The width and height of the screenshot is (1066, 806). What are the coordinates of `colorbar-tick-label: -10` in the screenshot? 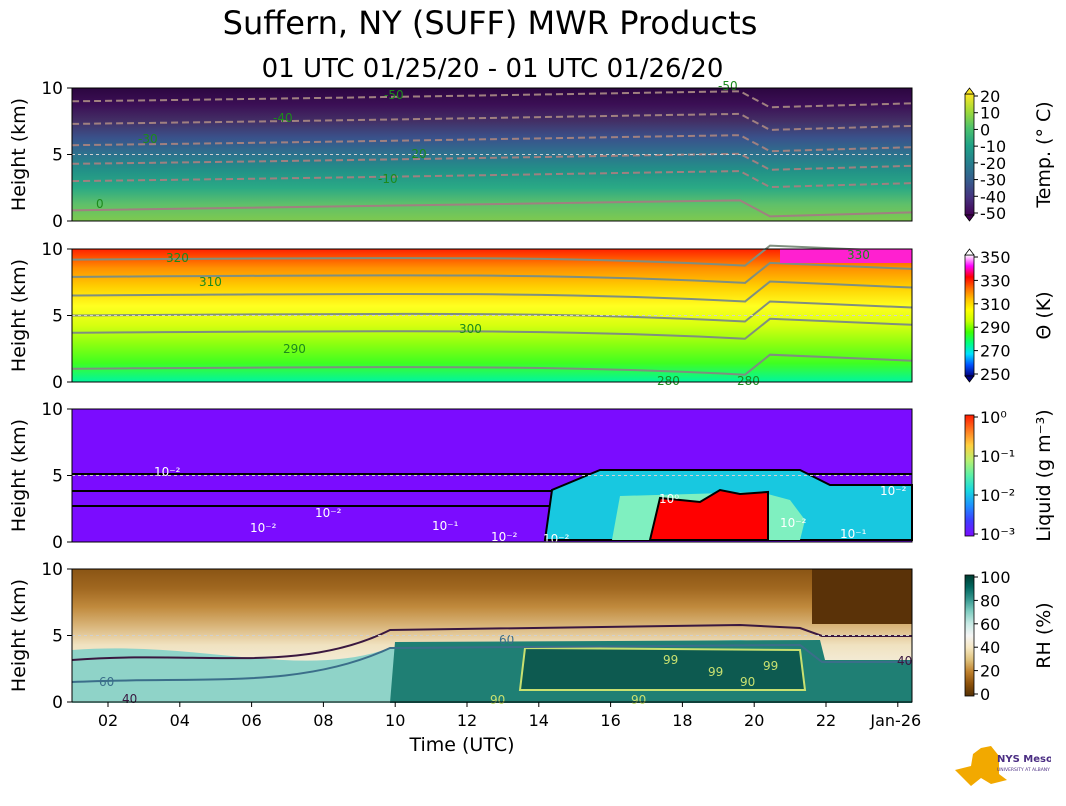 It's located at (993, 146).